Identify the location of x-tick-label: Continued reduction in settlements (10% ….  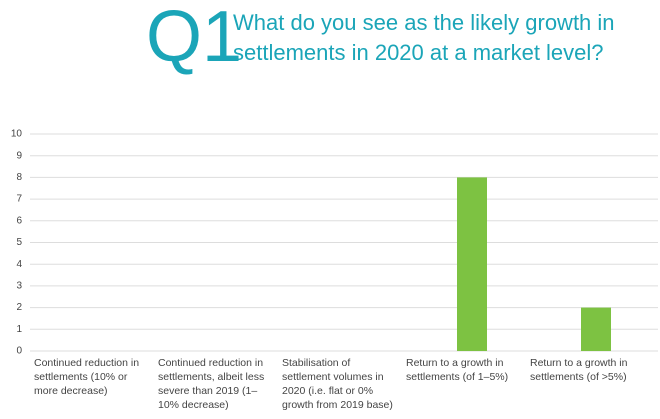
(87, 377).